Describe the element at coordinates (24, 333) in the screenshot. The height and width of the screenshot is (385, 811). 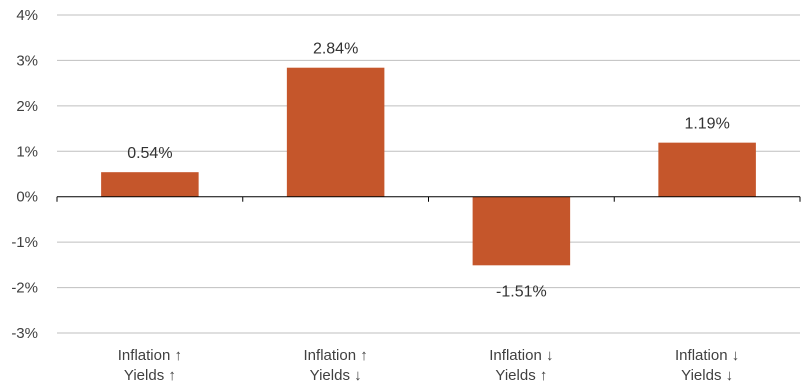
I see `y-tick-label: -3%` at that location.